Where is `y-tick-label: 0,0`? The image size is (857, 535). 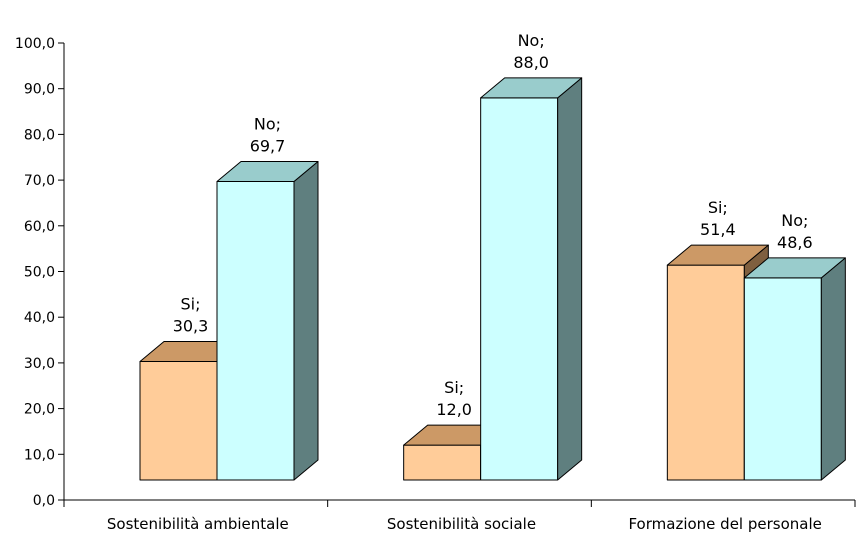
y-tick-label: 0,0 is located at coordinates (44, 501).